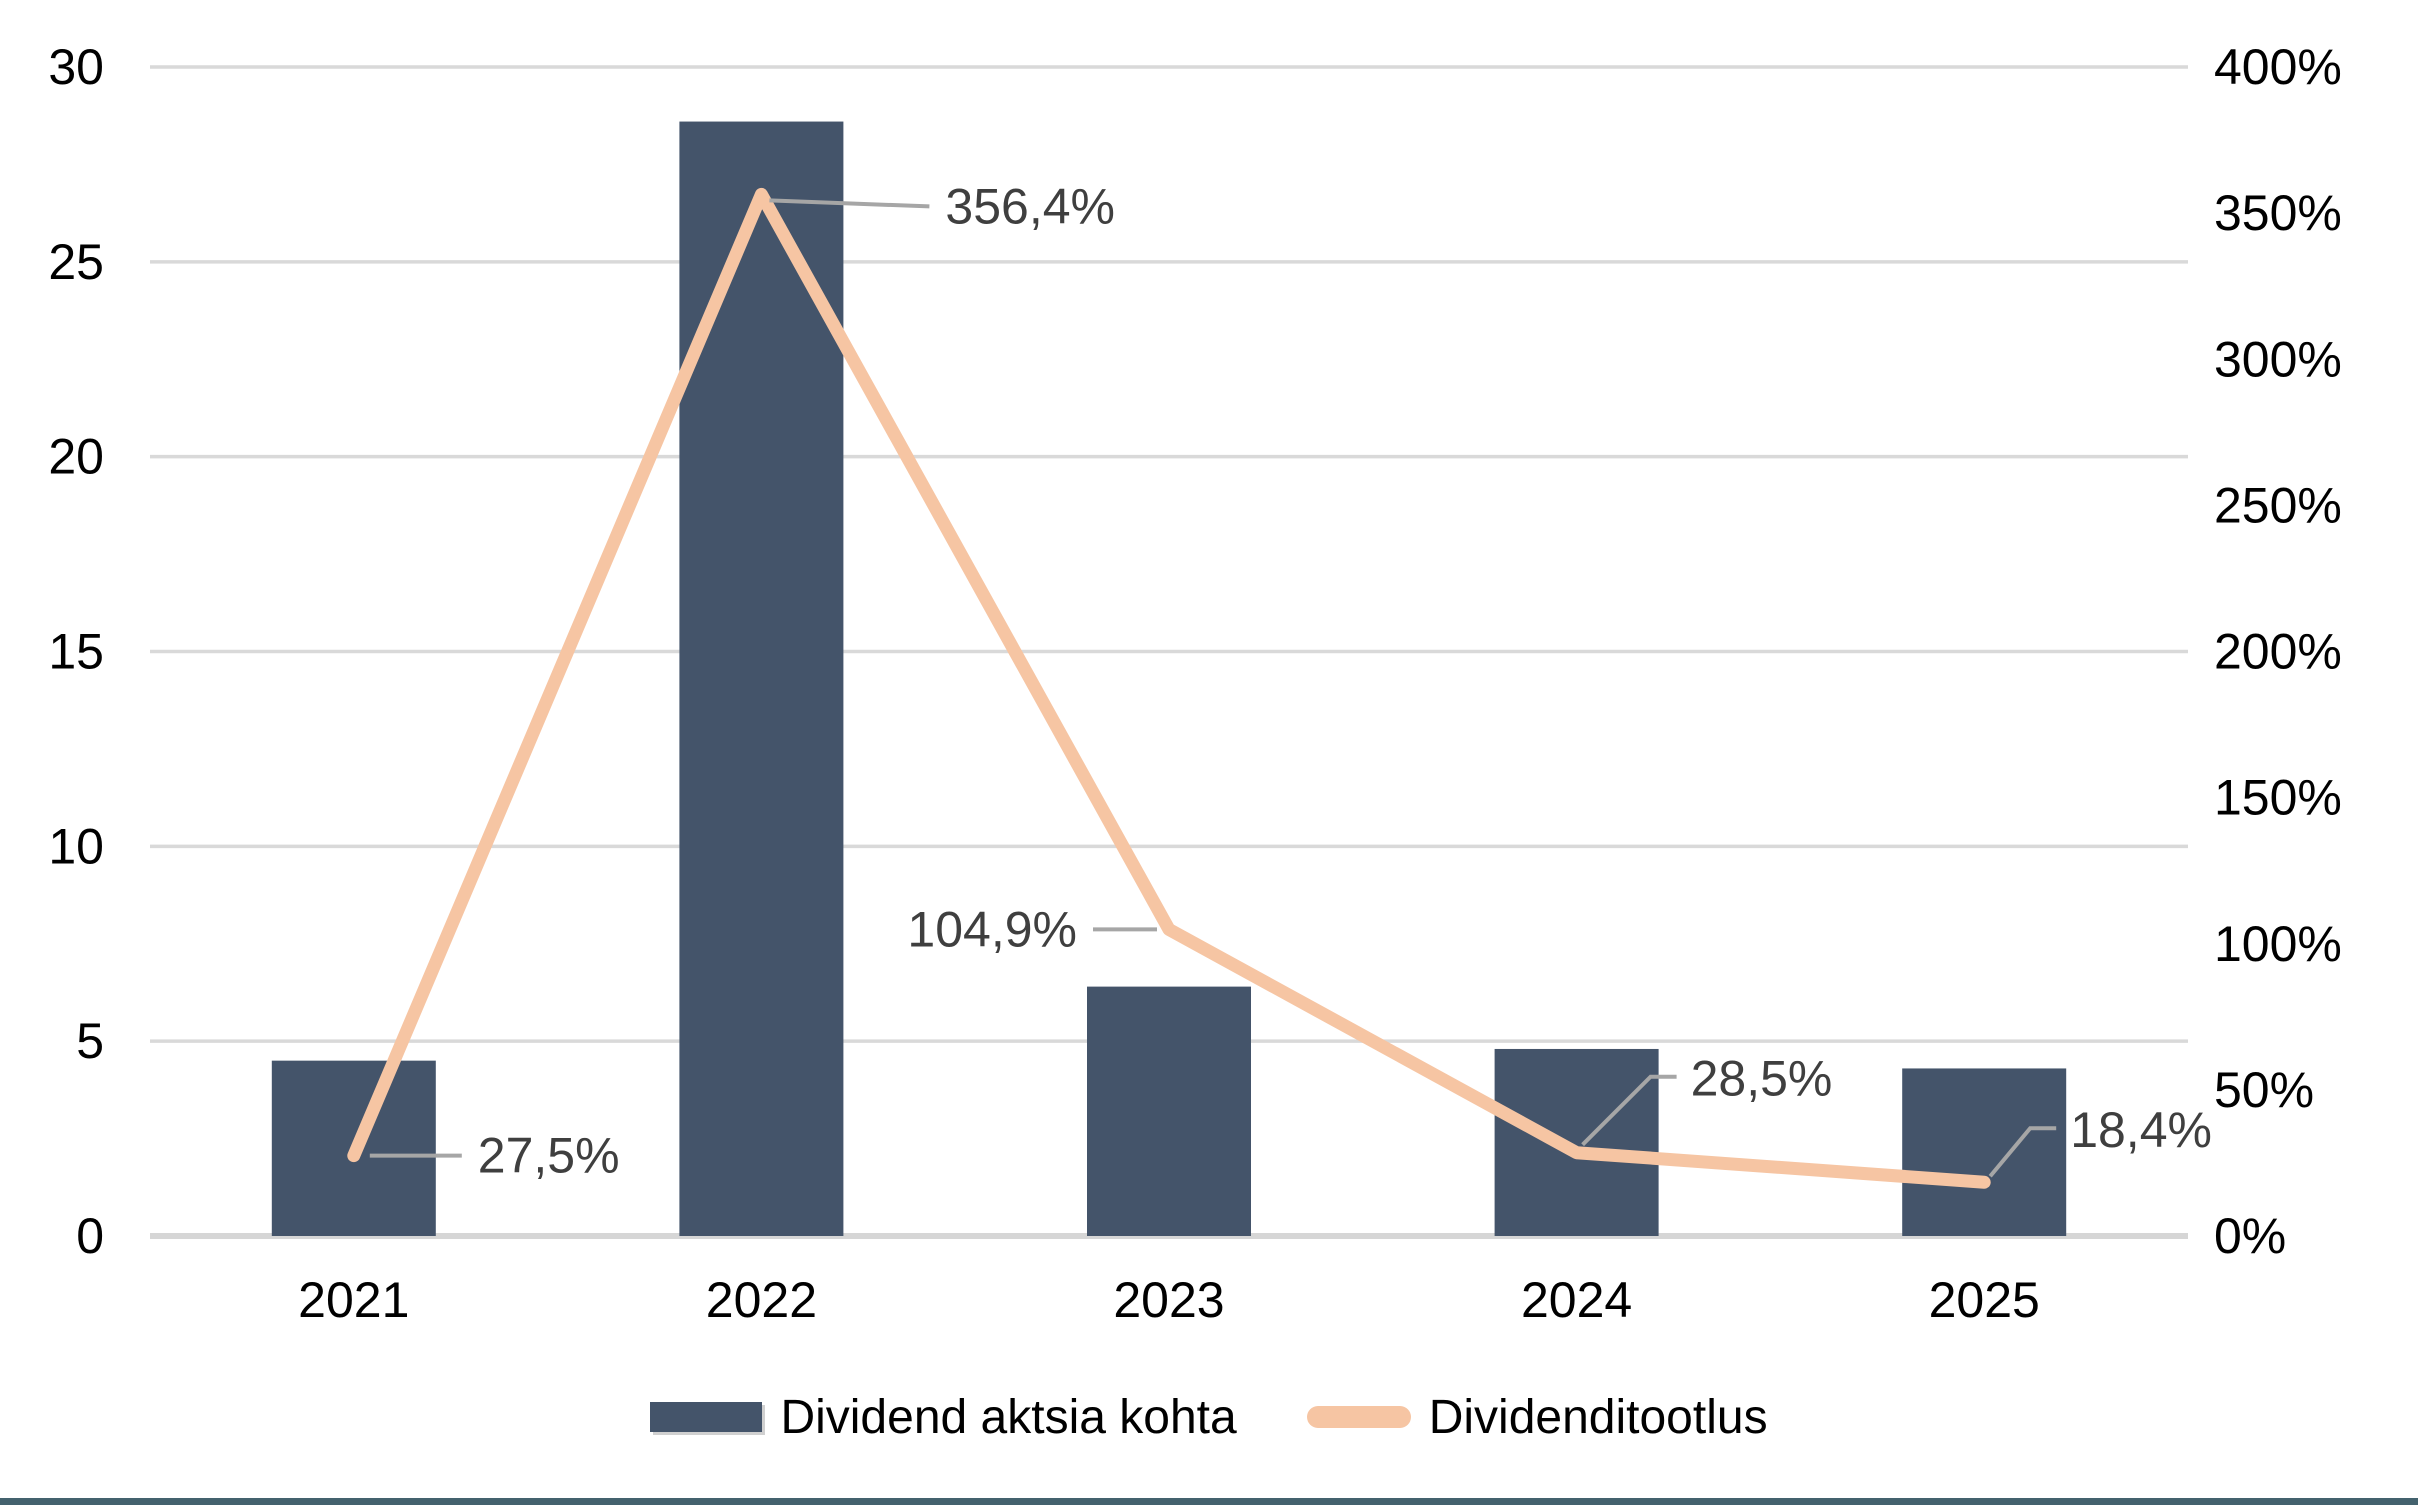 This screenshot has width=2418, height=1505. I want to click on x-axis-label-2022: 2022, so click(761, 1300).